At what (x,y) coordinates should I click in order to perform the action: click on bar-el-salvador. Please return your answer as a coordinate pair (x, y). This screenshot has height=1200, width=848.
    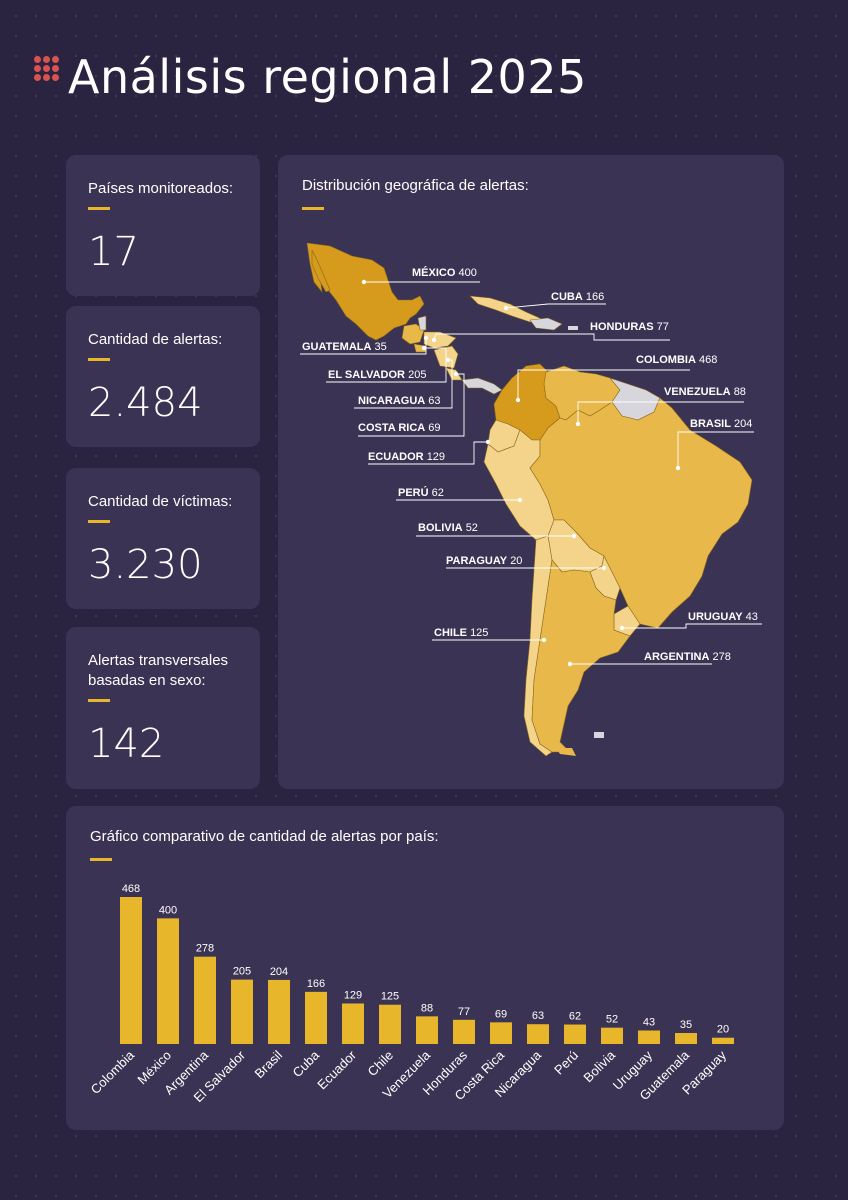
    Looking at the image, I should click on (242, 1011).